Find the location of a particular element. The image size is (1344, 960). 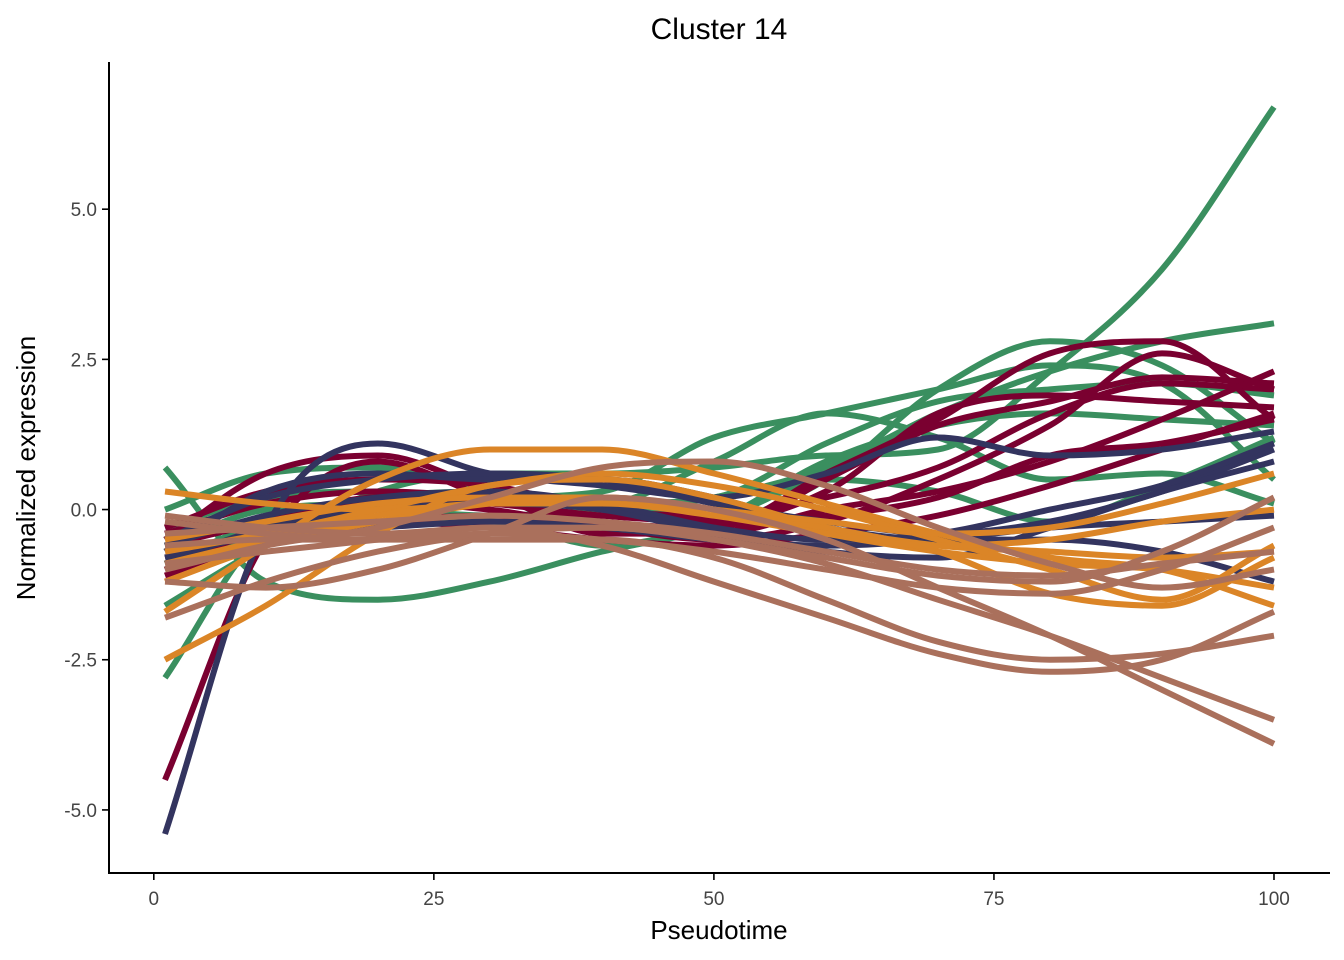

chart-title: Cluster 14 is located at coordinates (719, 29).